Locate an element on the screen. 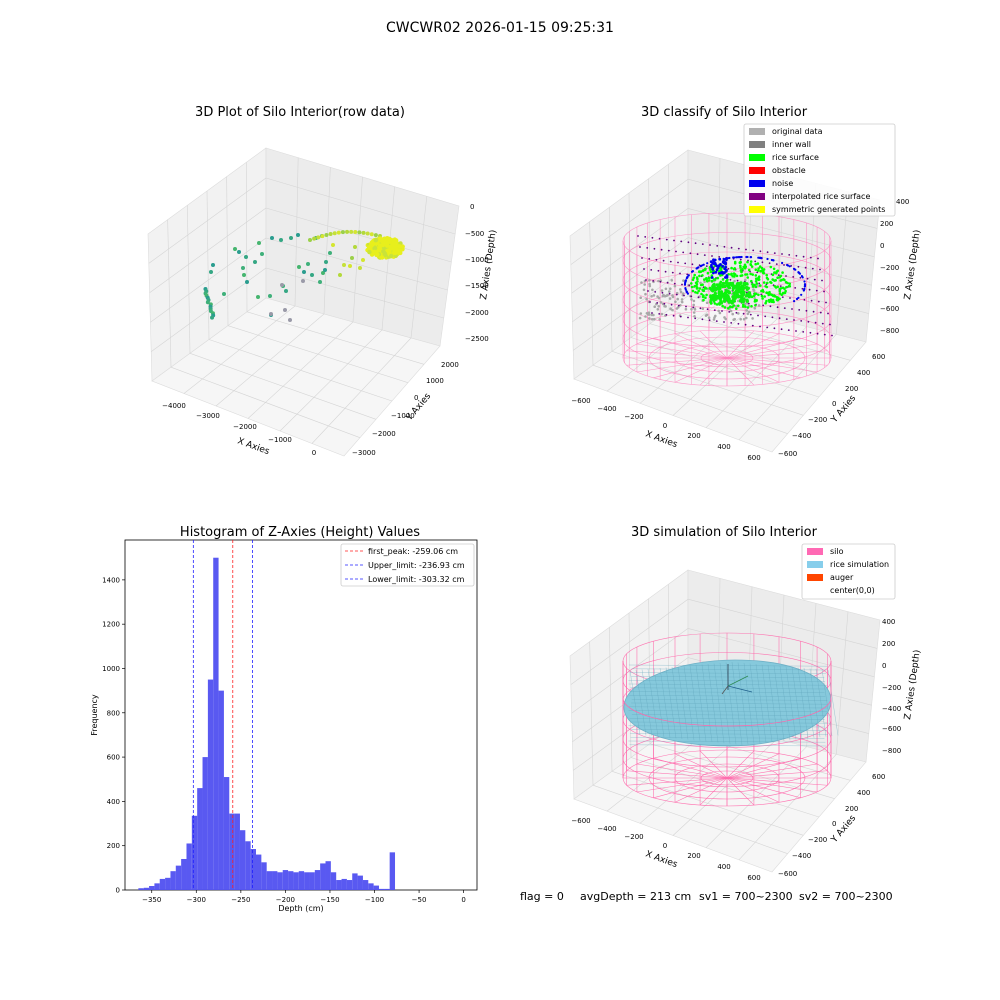 This screenshot has width=1000, height=1000. p4-ztick: −400 is located at coordinates (891, 709).